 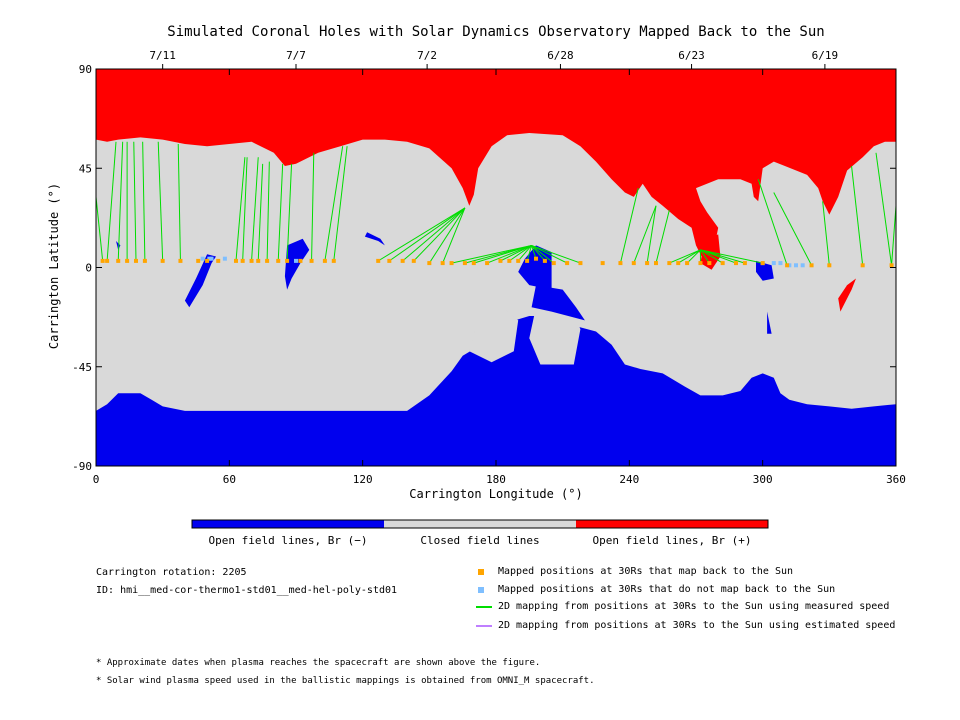 I want to click on positive-hole-island, so click(x=847, y=295).